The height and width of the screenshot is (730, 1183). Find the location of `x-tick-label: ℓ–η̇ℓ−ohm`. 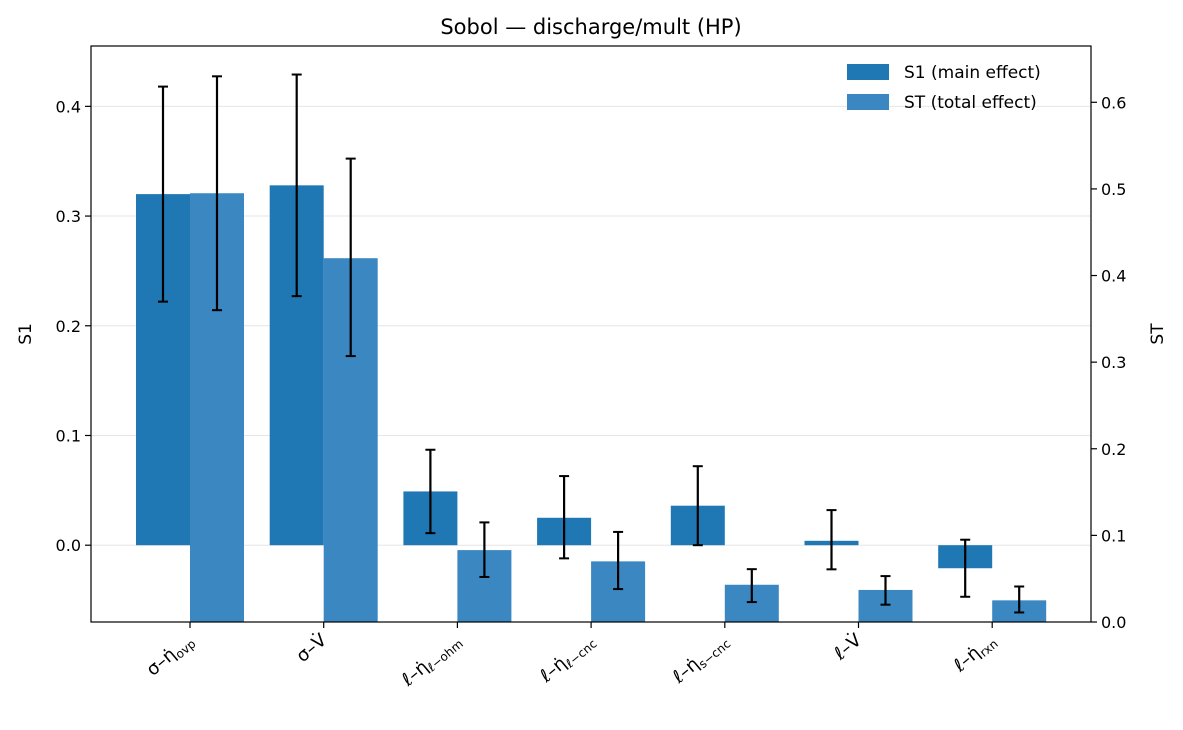

x-tick-label: ℓ–η̇ℓ−ohm is located at coordinates (431, 661).